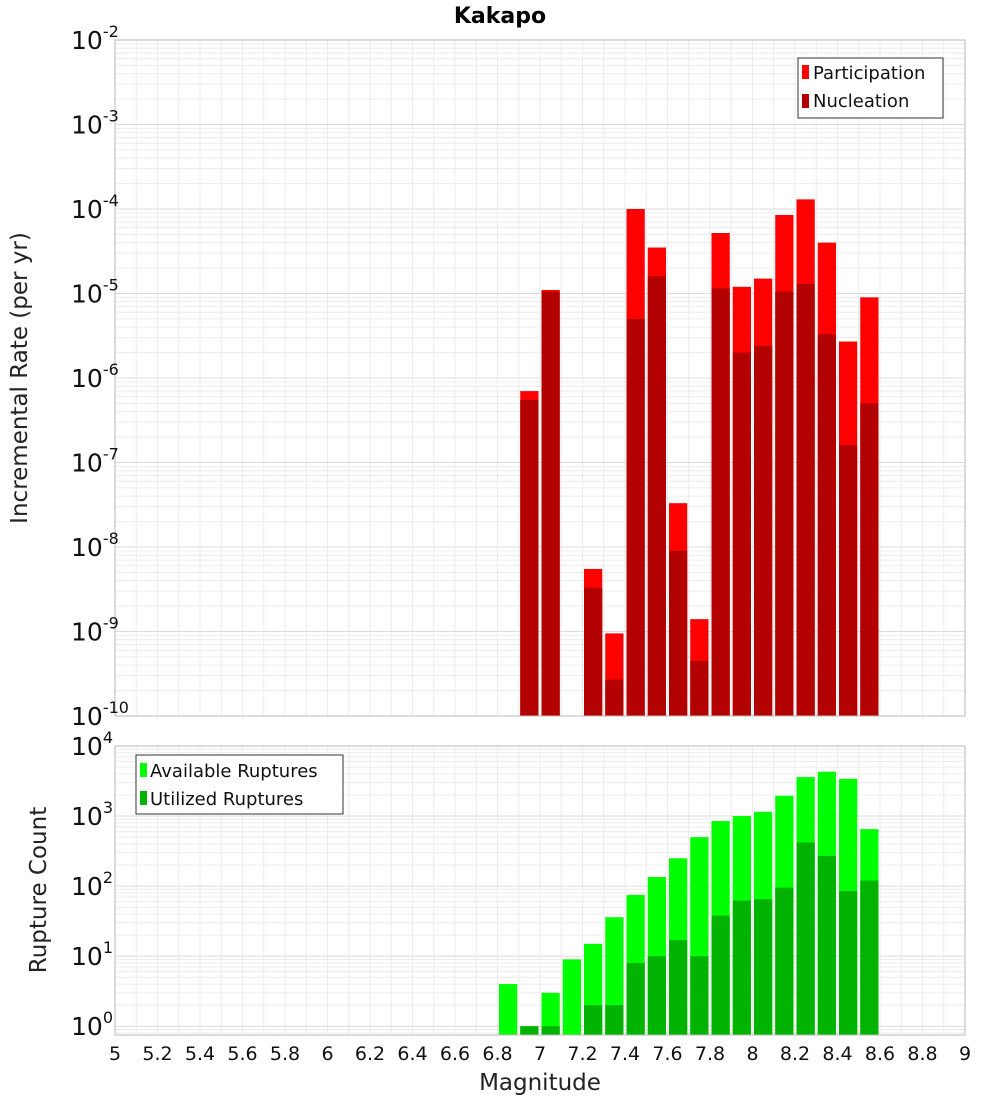 This screenshot has width=1000, height=1100. I want to click on x-tick-label: 8.4, so click(837, 1054).